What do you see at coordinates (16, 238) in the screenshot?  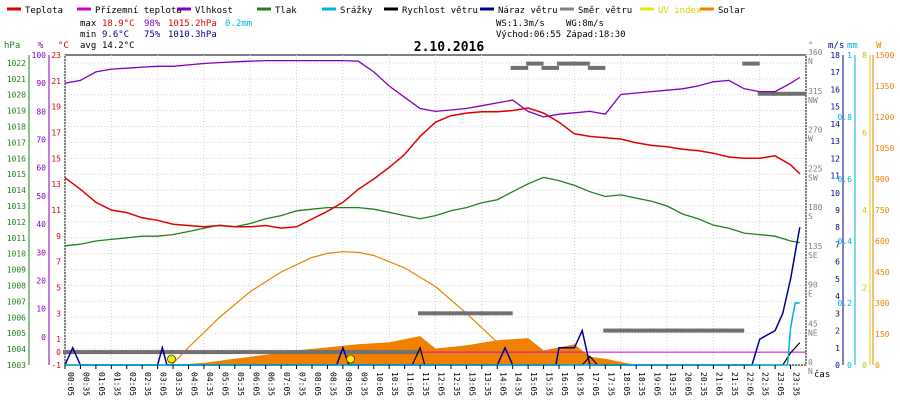 I see `pressure-tick: 1011` at bounding box center [16, 238].